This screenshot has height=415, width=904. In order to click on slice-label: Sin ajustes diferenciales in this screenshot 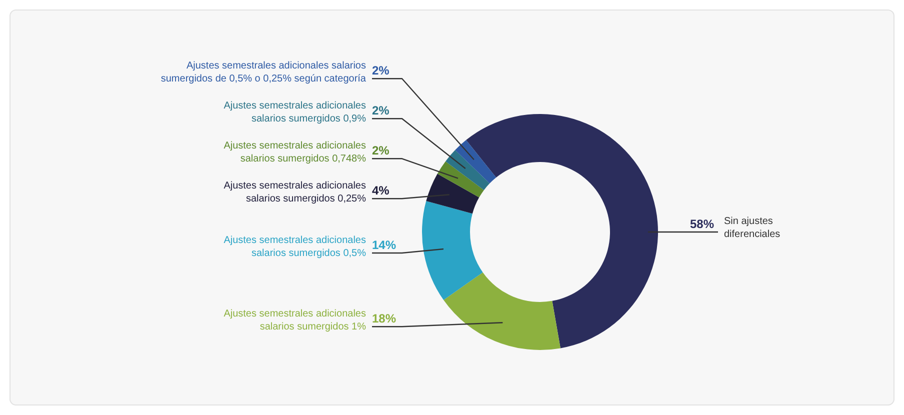, I will do `click(752, 228)`.